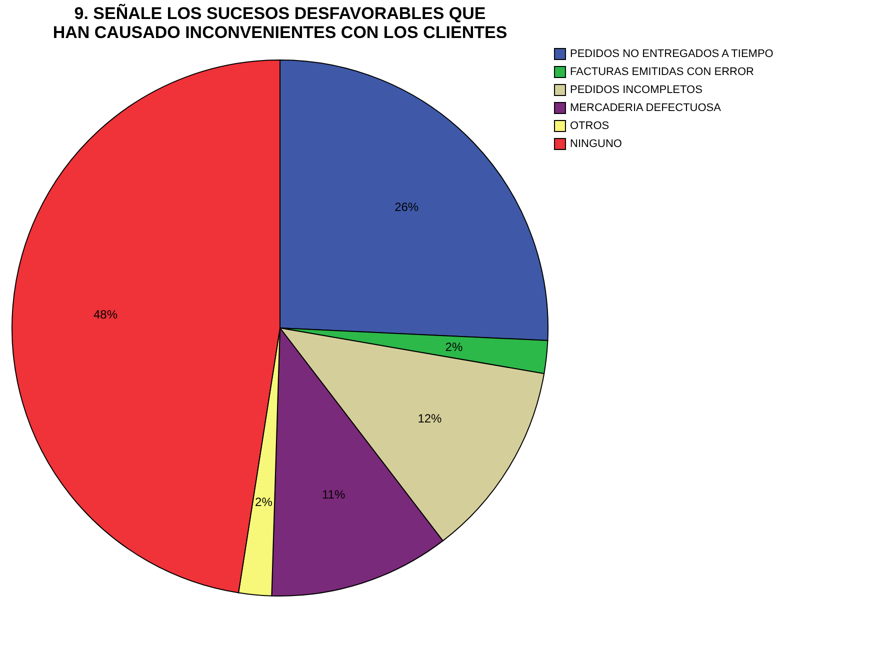  Describe the element at coordinates (672, 54) in the screenshot. I see `legend-label: PEDIDOS NO ENTREGADOS A TIEMPO` at that location.